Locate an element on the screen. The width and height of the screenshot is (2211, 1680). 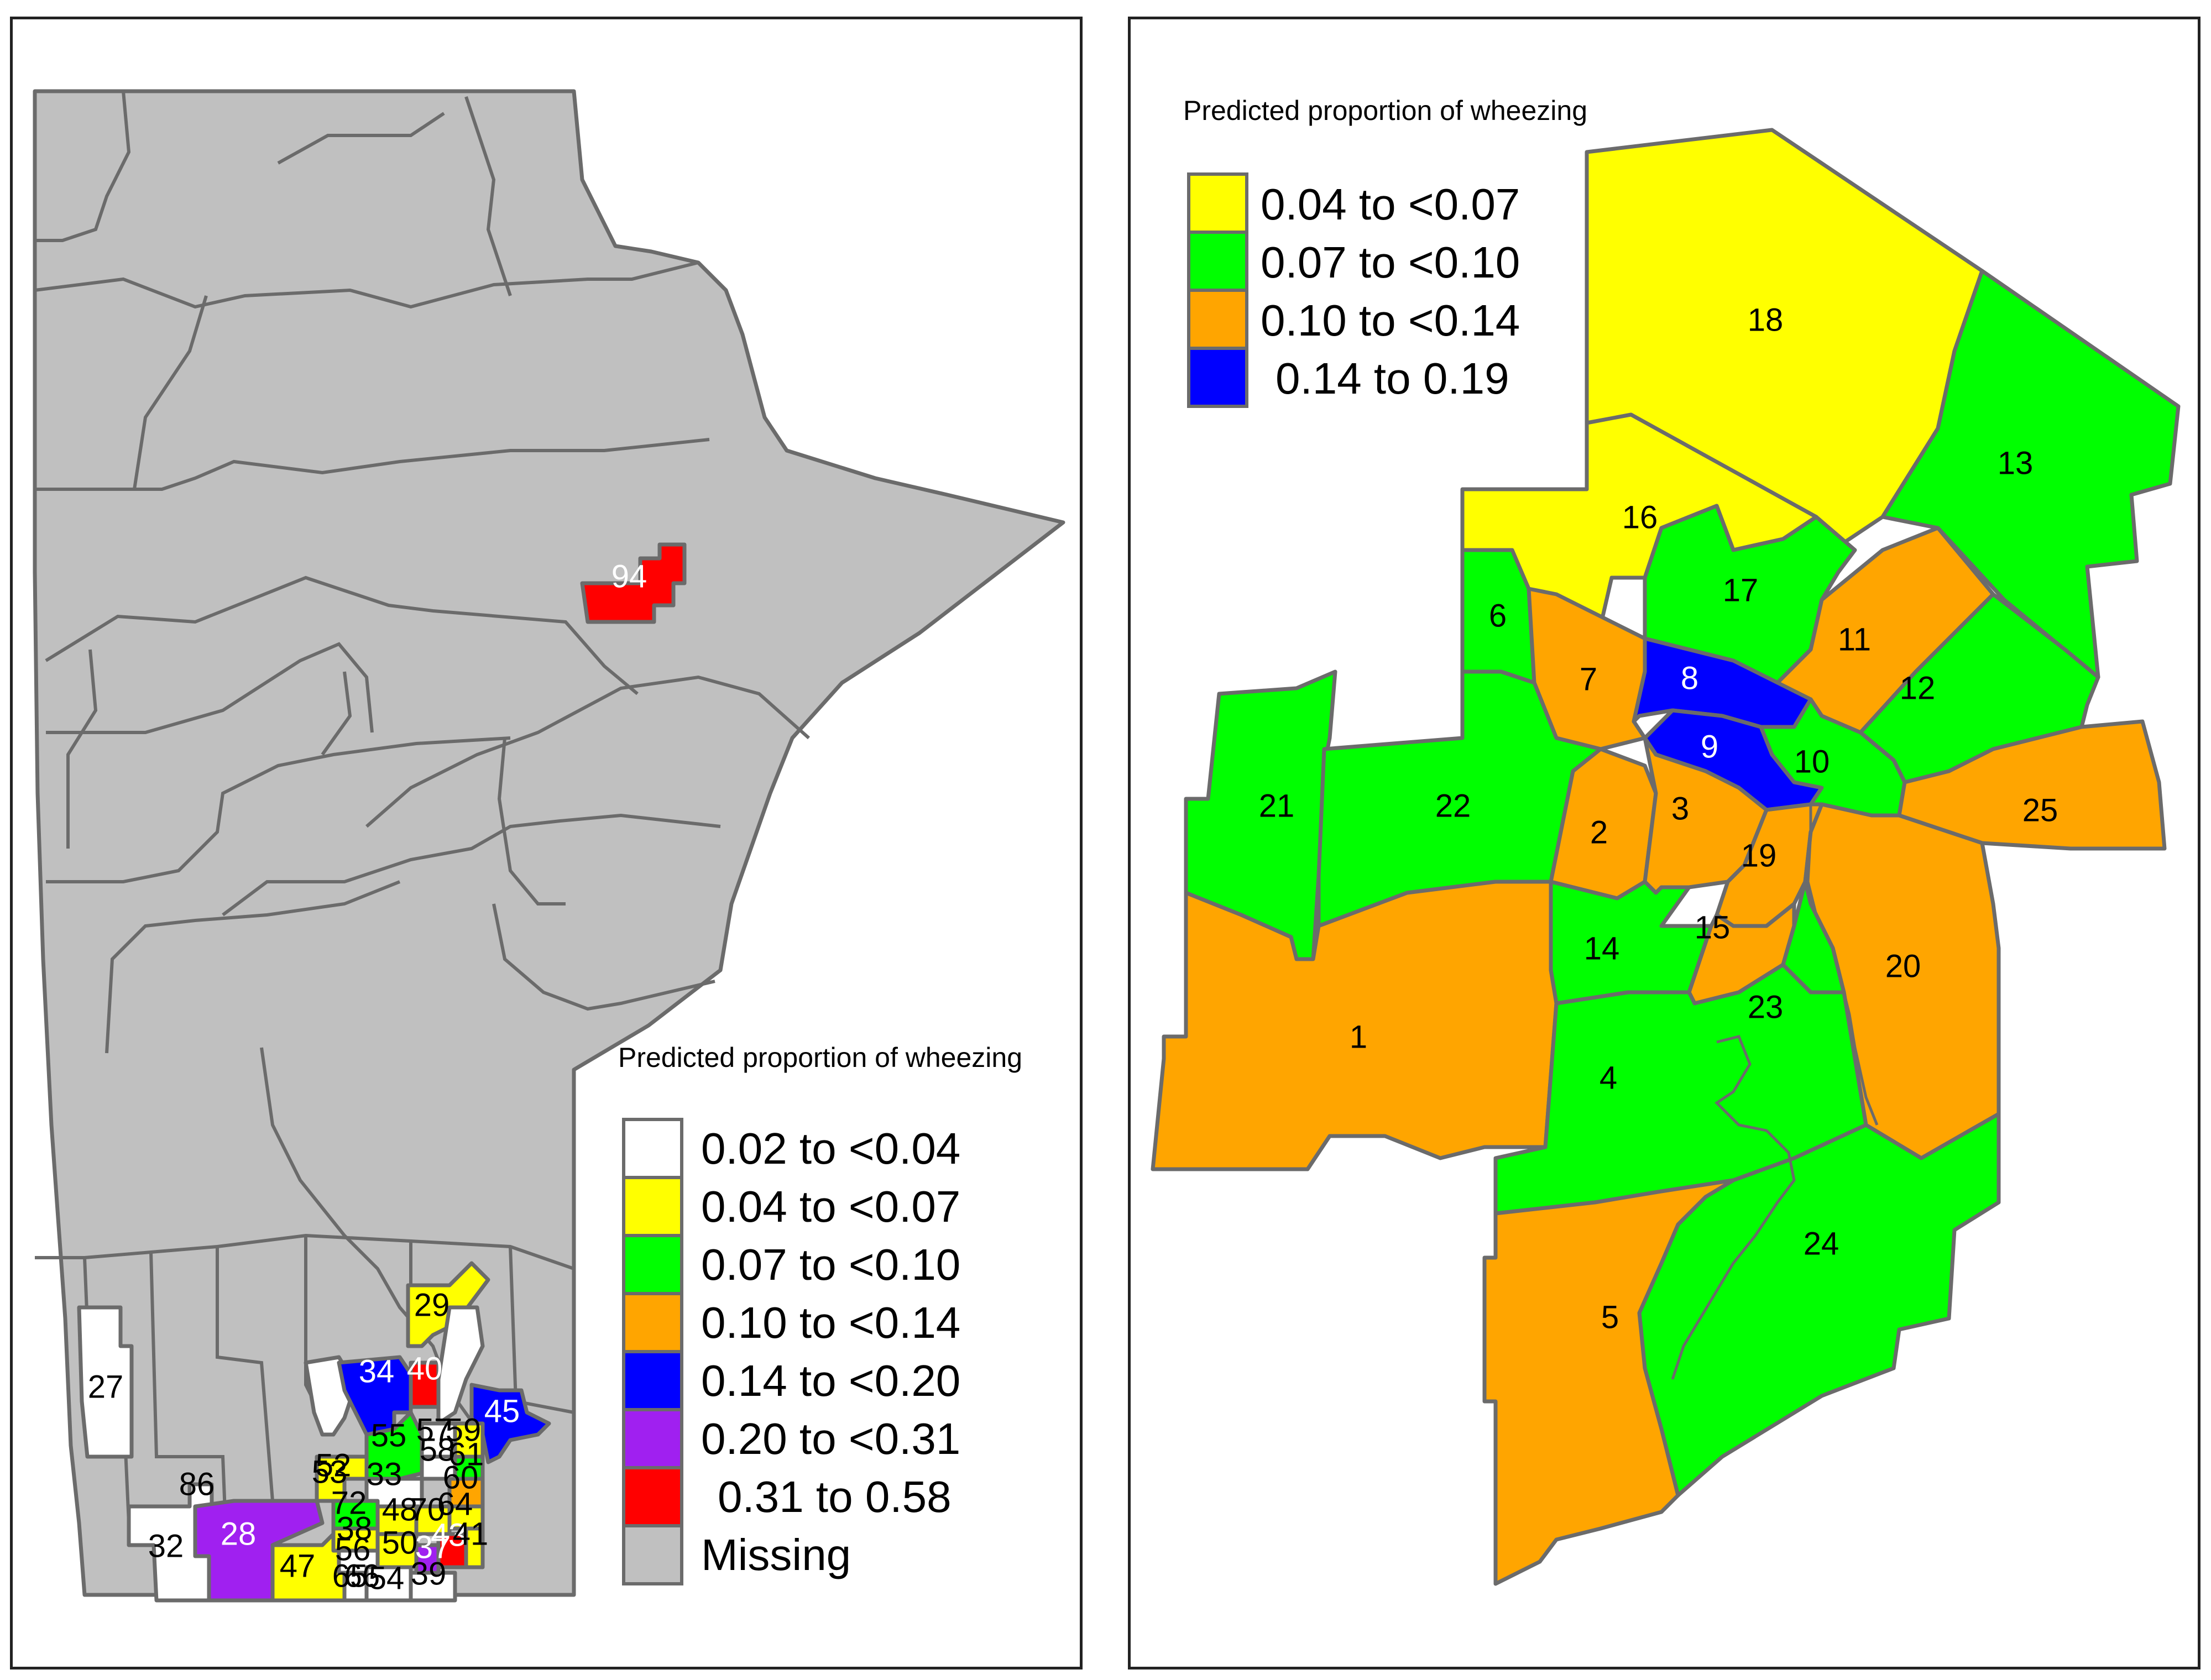
city-legend-title: Predicted proportion of wheezing is located at coordinates (1385, 110).